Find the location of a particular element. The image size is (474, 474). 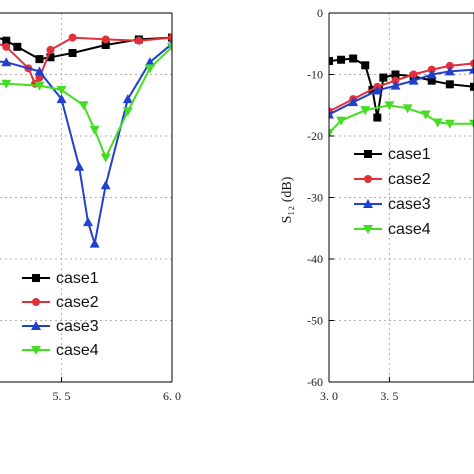

series-case3 is located at coordinates (401, 91).